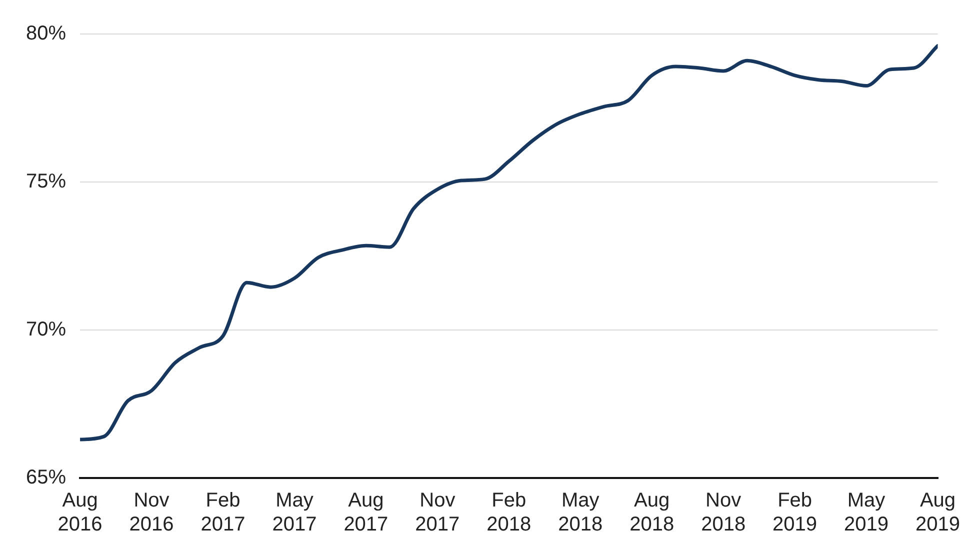 Image resolution: width=971 pixels, height=548 pixels. What do you see at coordinates (938, 513) in the screenshot?
I see `x-tick-label: Aug 2019` at bounding box center [938, 513].